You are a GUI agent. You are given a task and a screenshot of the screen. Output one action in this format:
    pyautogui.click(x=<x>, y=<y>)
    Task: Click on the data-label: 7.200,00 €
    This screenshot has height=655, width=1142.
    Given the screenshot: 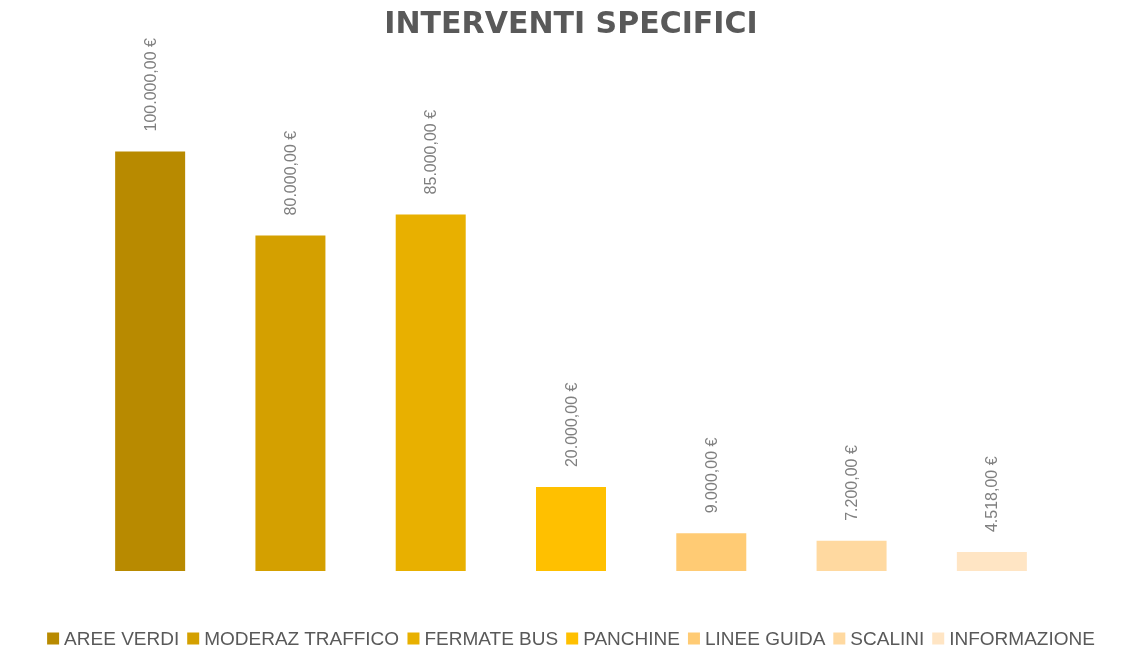 What is the action you would take?
    pyautogui.click(x=852, y=483)
    